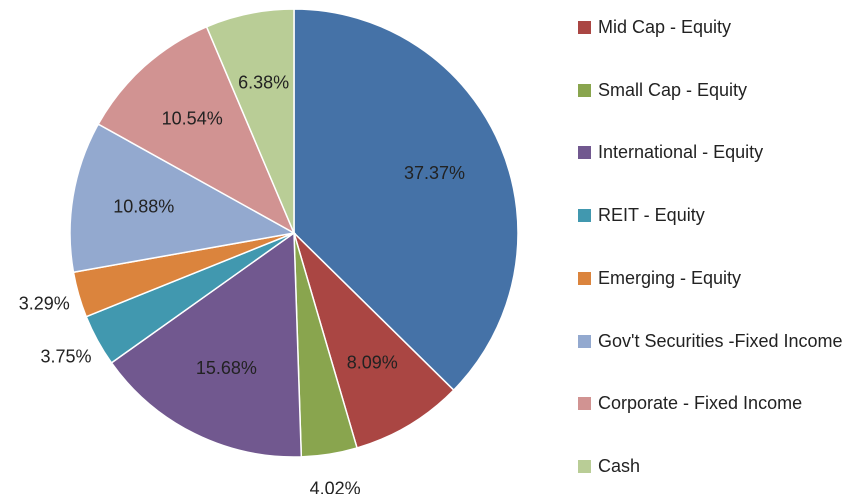 The image size is (864, 494). Describe the element at coordinates (226, 368) in the screenshot. I see `data-label: 15.68%` at that location.